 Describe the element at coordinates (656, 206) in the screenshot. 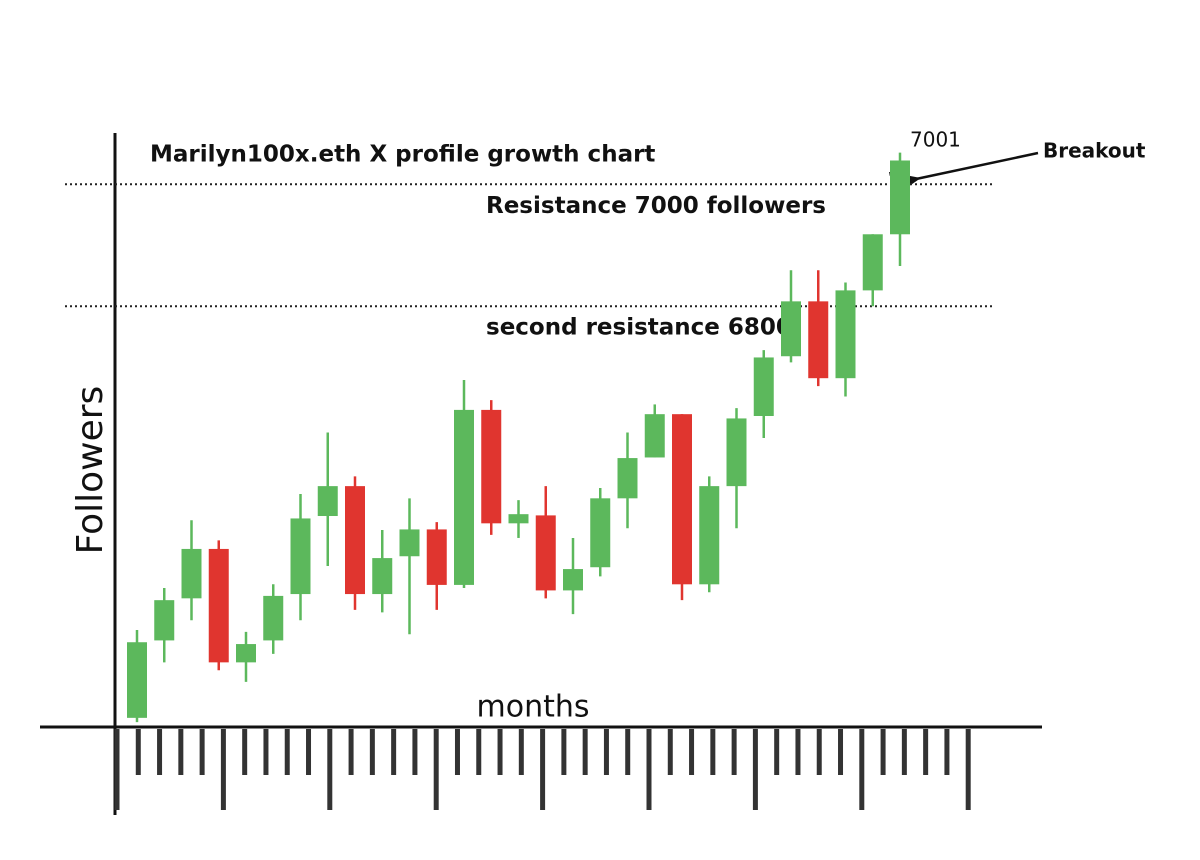

I see `resistance-label: Resistance 7000 followers` at that location.